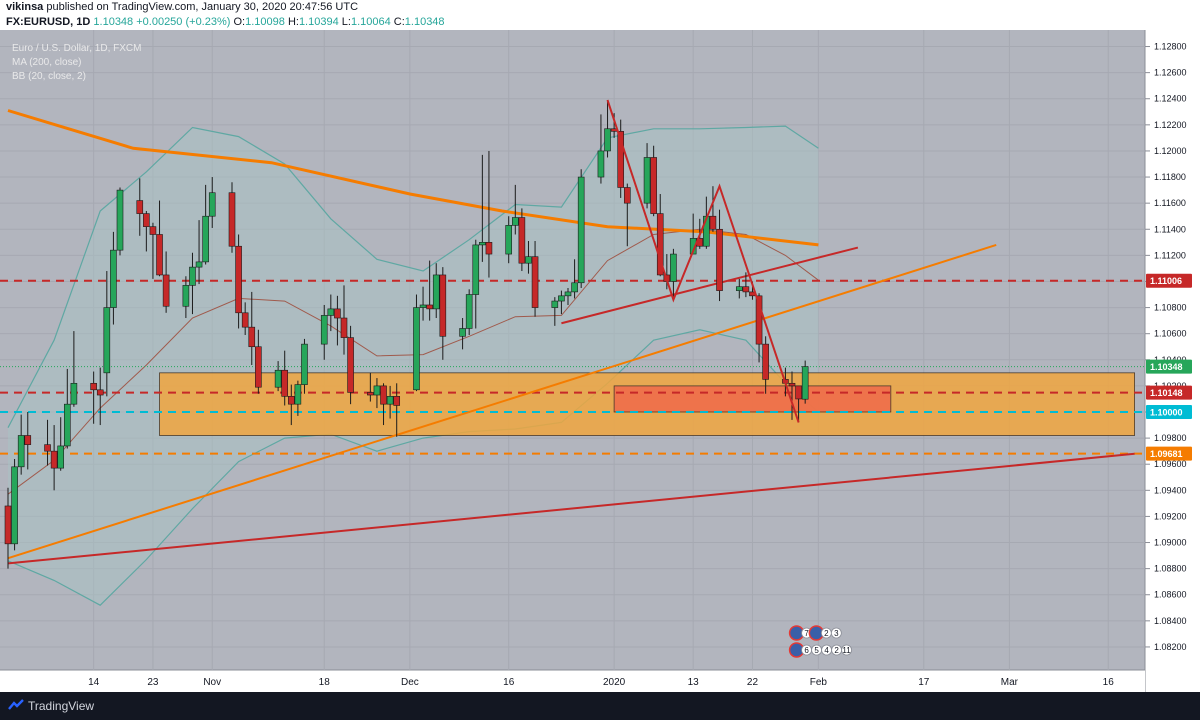 The width and height of the screenshot is (1200, 720). Describe the element at coordinates (113, 22) in the screenshot. I see `last-price: 1.10348` at that location.